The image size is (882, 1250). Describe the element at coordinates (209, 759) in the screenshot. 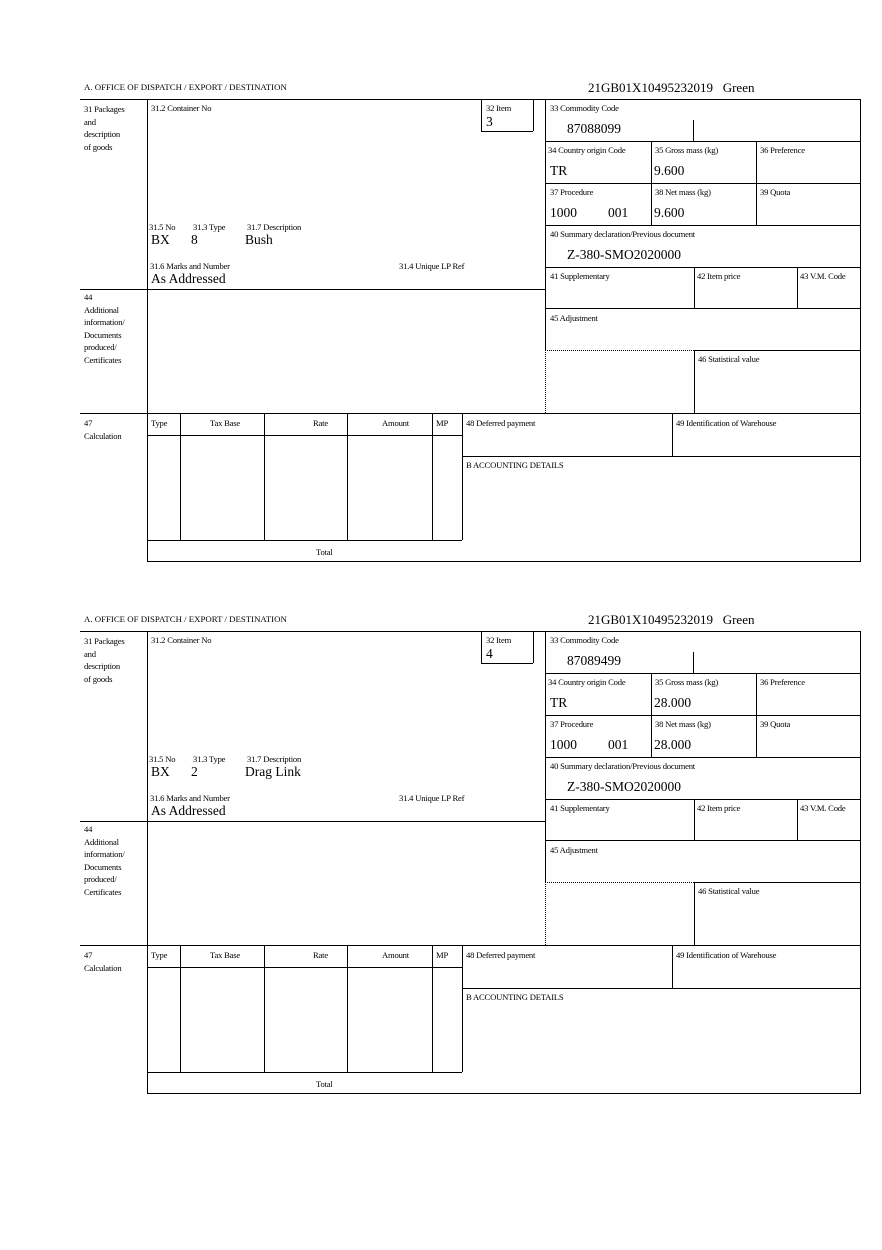

I see `type-label: 31.3 Type` at that location.